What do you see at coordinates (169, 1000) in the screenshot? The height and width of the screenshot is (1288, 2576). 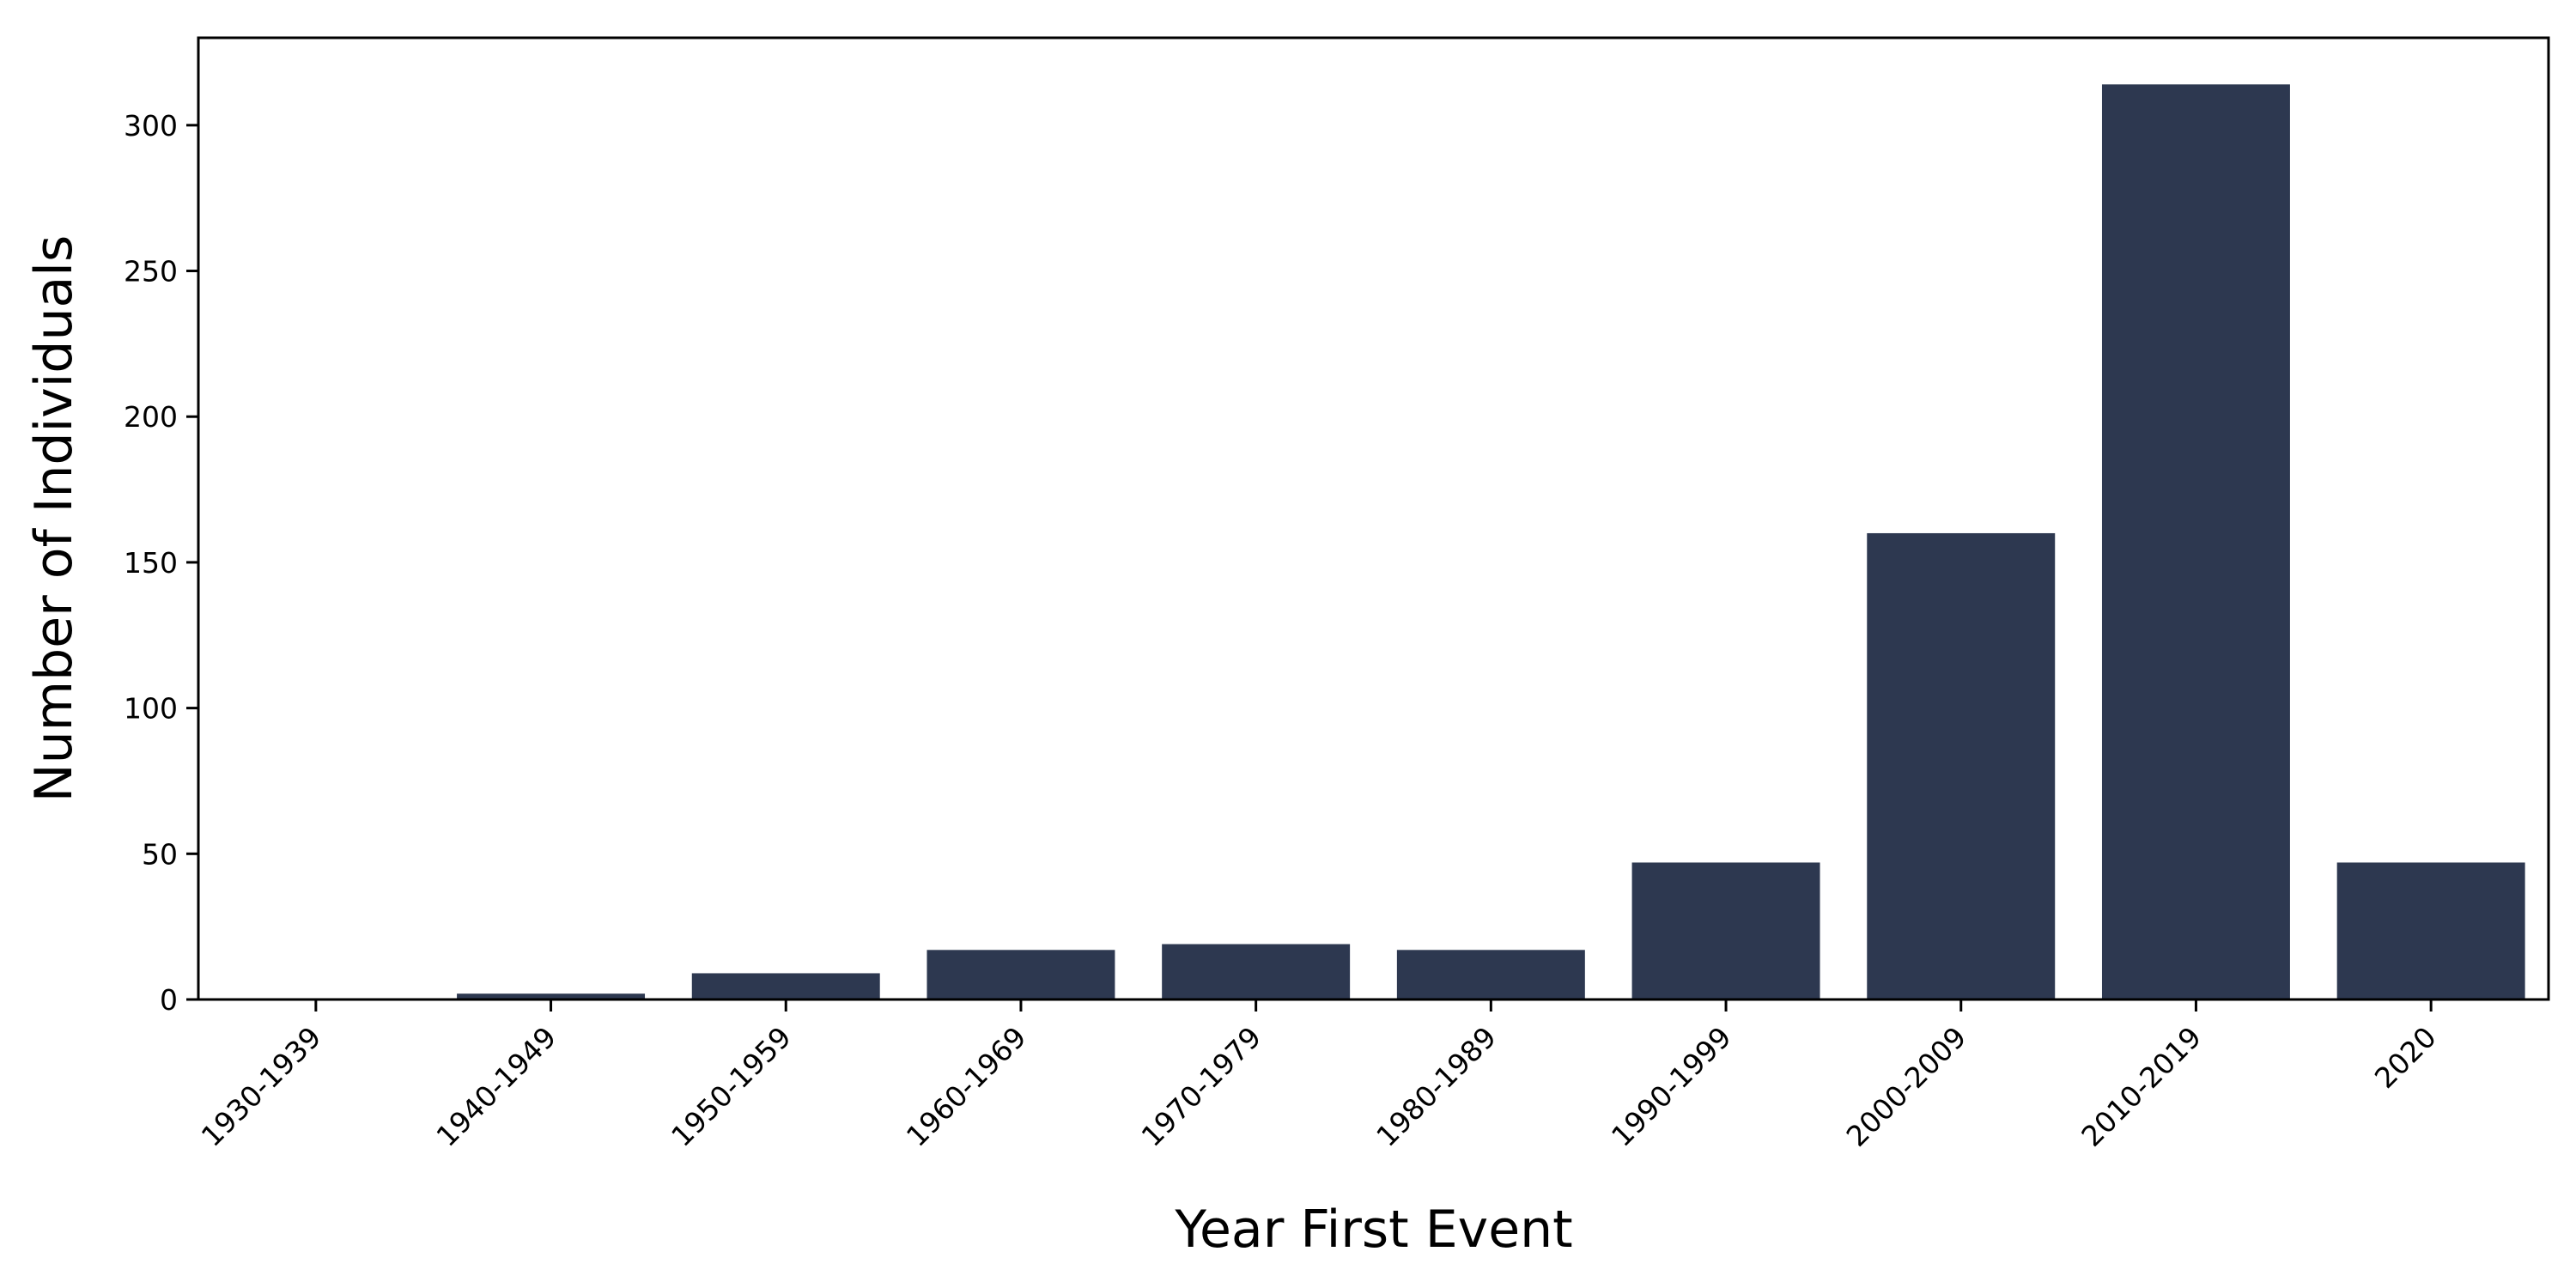 I see `y-tick-label: 0` at bounding box center [169, 1000].